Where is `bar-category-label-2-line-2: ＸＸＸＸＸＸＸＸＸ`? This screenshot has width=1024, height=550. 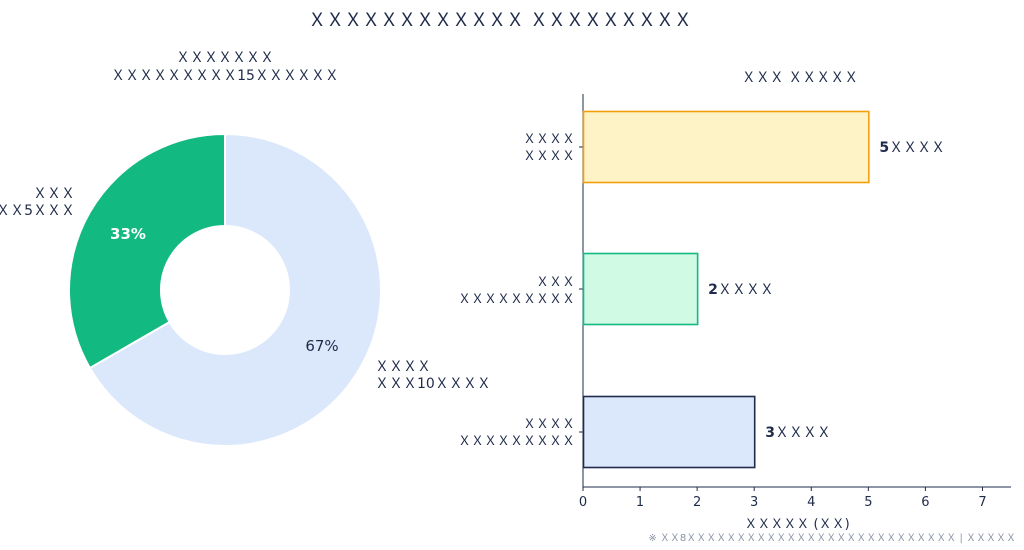 bar-category-label-2-line-2: ＸＸＸＸＸＸＸＸＸ is located at coordinates (516, 441).